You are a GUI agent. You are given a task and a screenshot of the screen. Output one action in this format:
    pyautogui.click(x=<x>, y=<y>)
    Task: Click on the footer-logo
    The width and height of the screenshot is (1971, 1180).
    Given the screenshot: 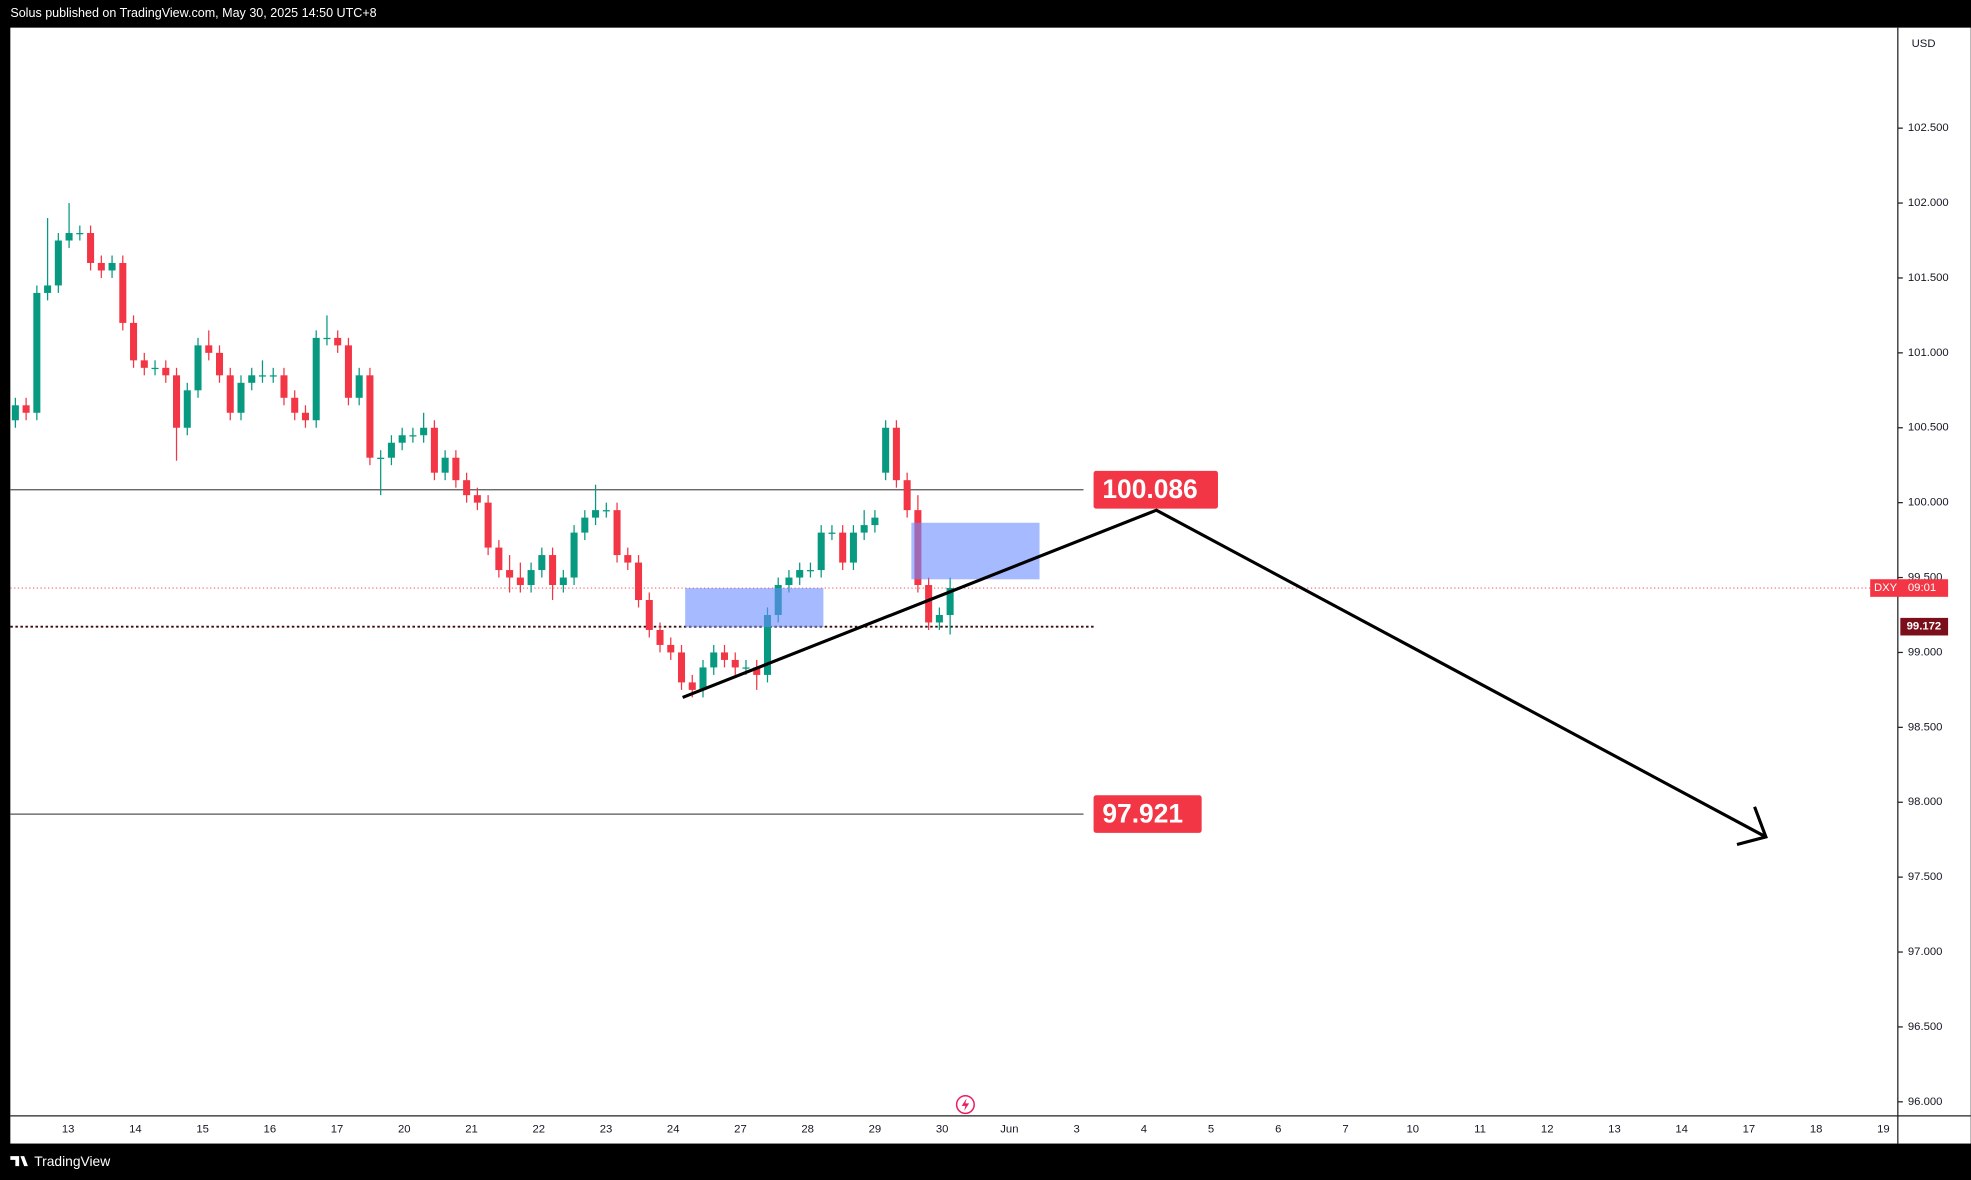 What is the action you would take?
    pyautogui.click(x=19, y=1161)
    